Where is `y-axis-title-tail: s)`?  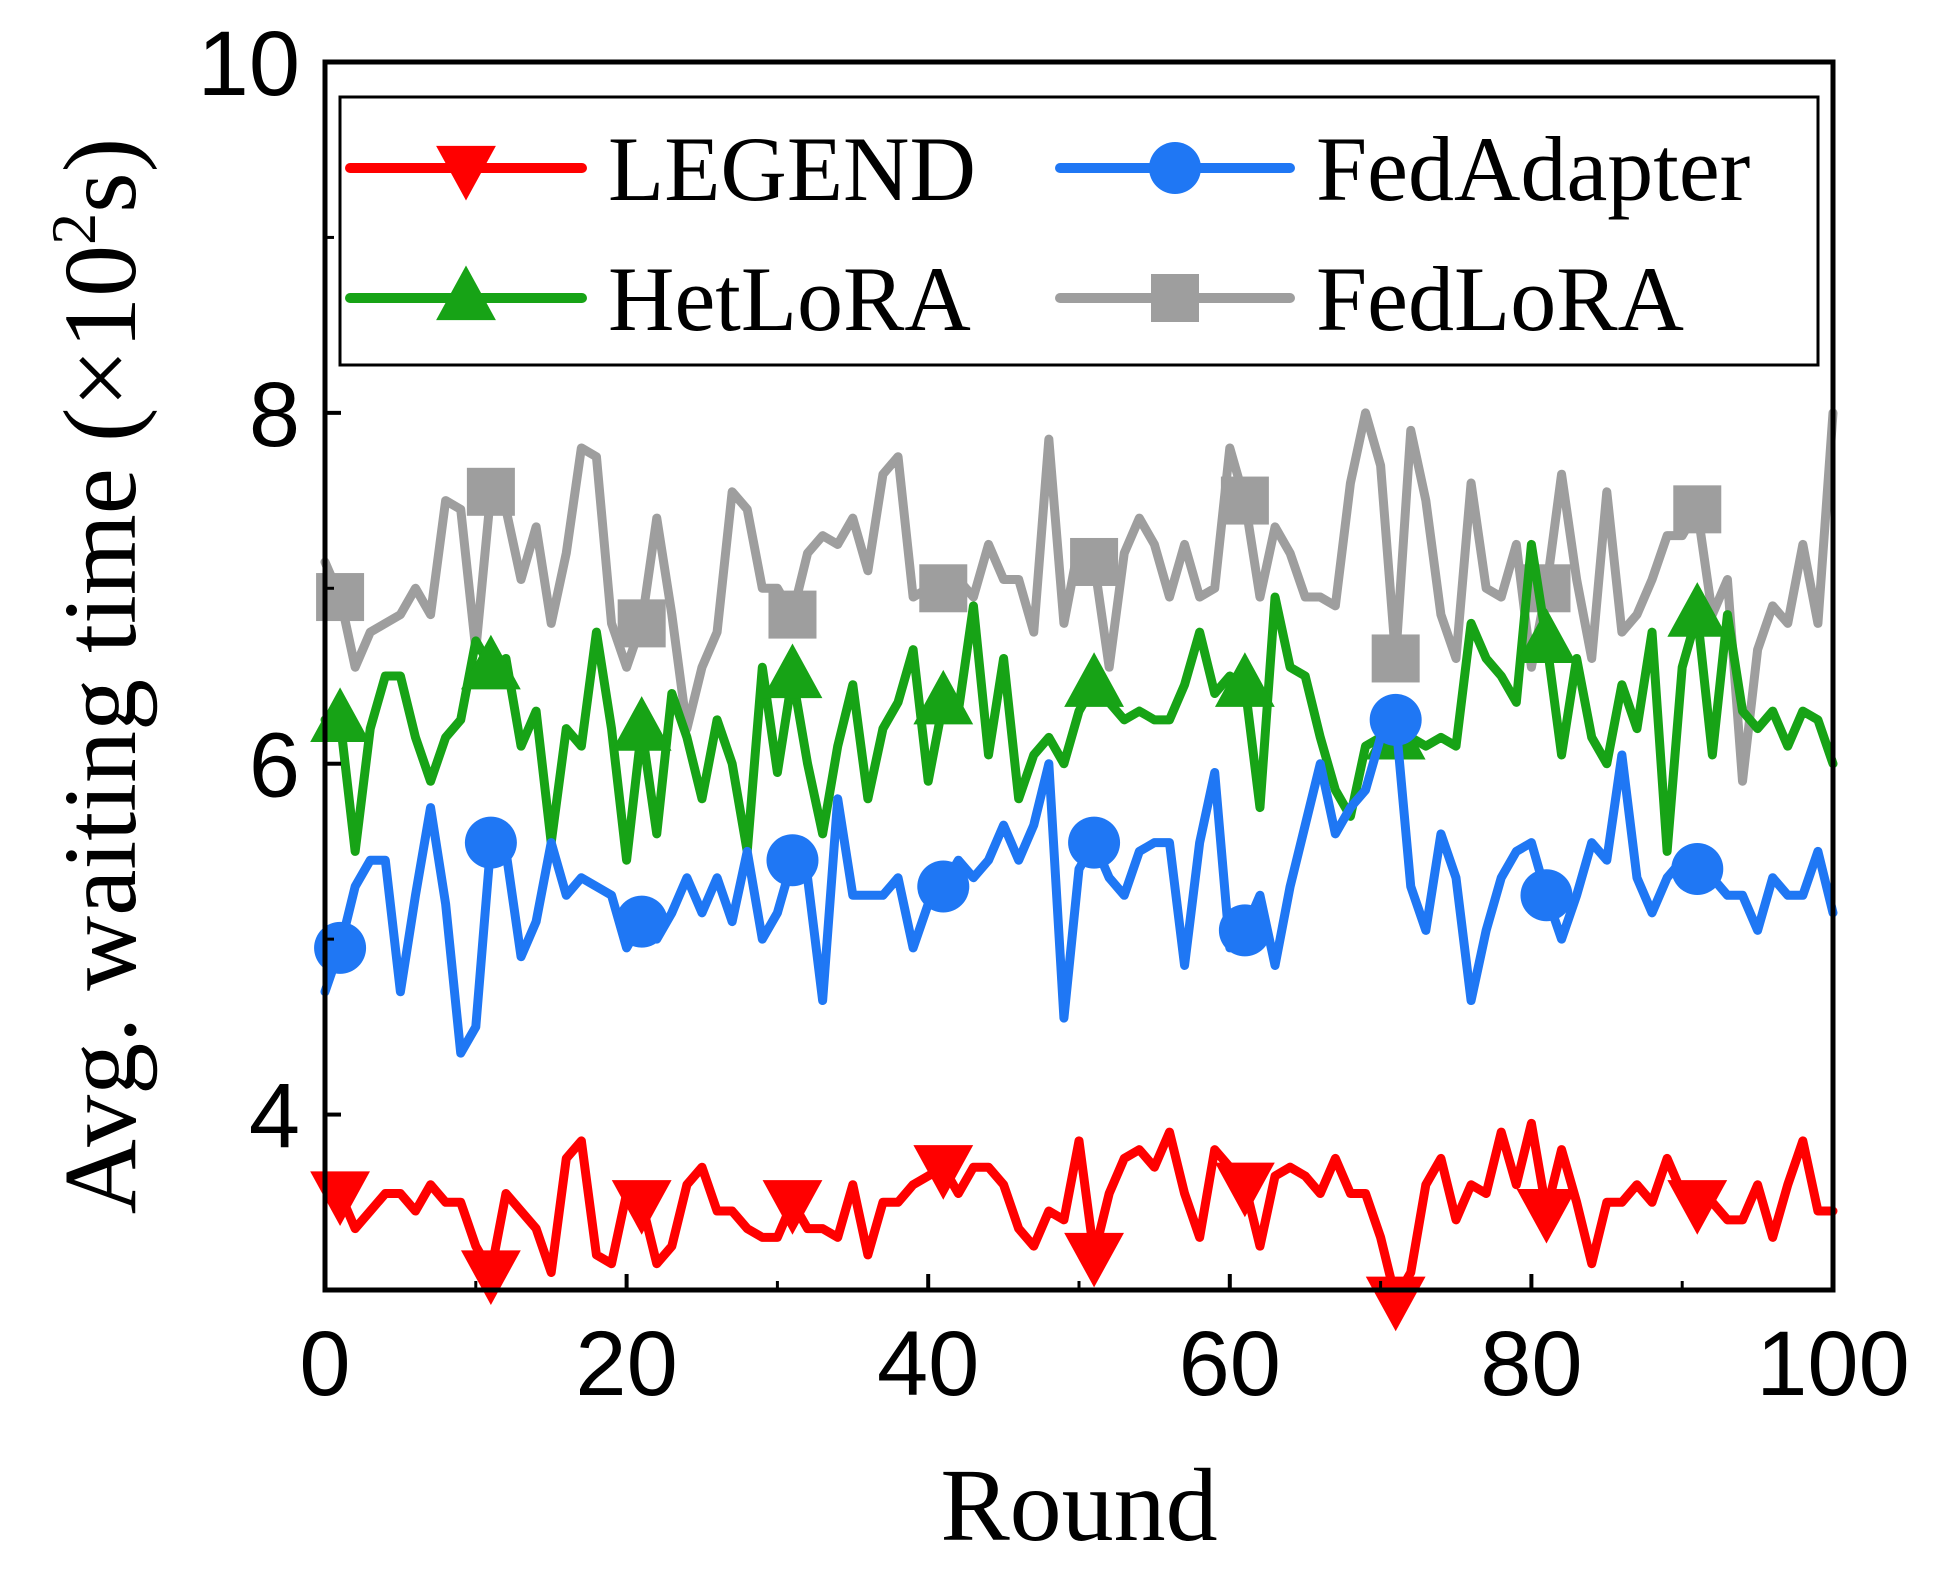 y-axis-title-tail: s) is located at coordinates (100, 175).